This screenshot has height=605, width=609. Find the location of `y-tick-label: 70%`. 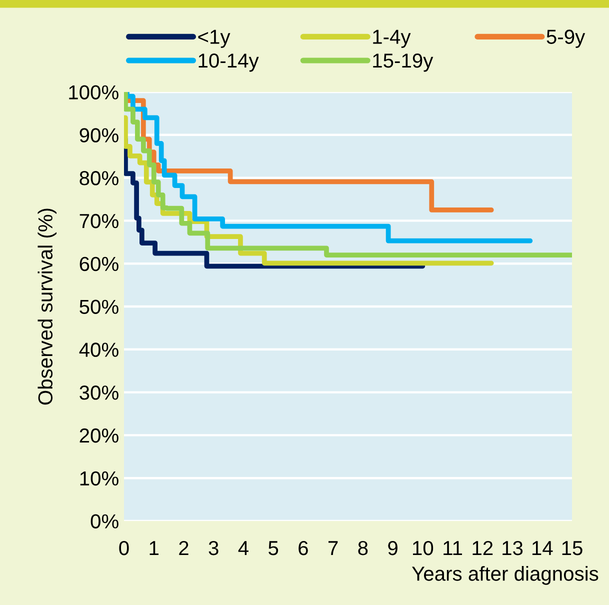

y-tick-label: 70% is located at coordinates (99, 221).